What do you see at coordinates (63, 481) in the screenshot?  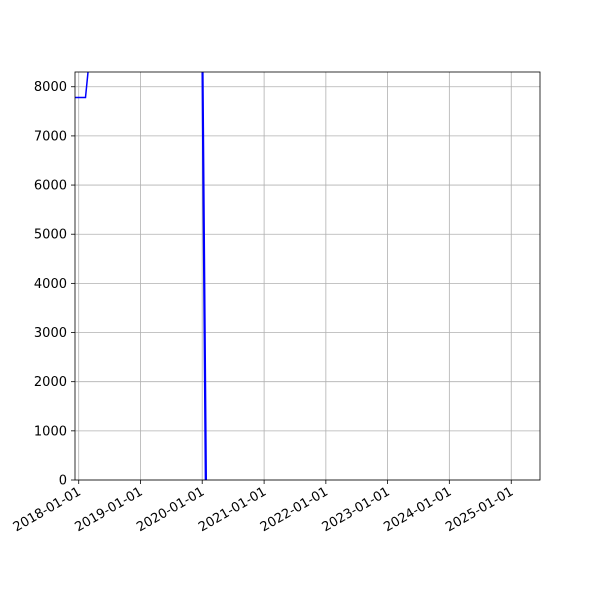 I see `y-tick-label: 0` at bounding box center [63, 481].